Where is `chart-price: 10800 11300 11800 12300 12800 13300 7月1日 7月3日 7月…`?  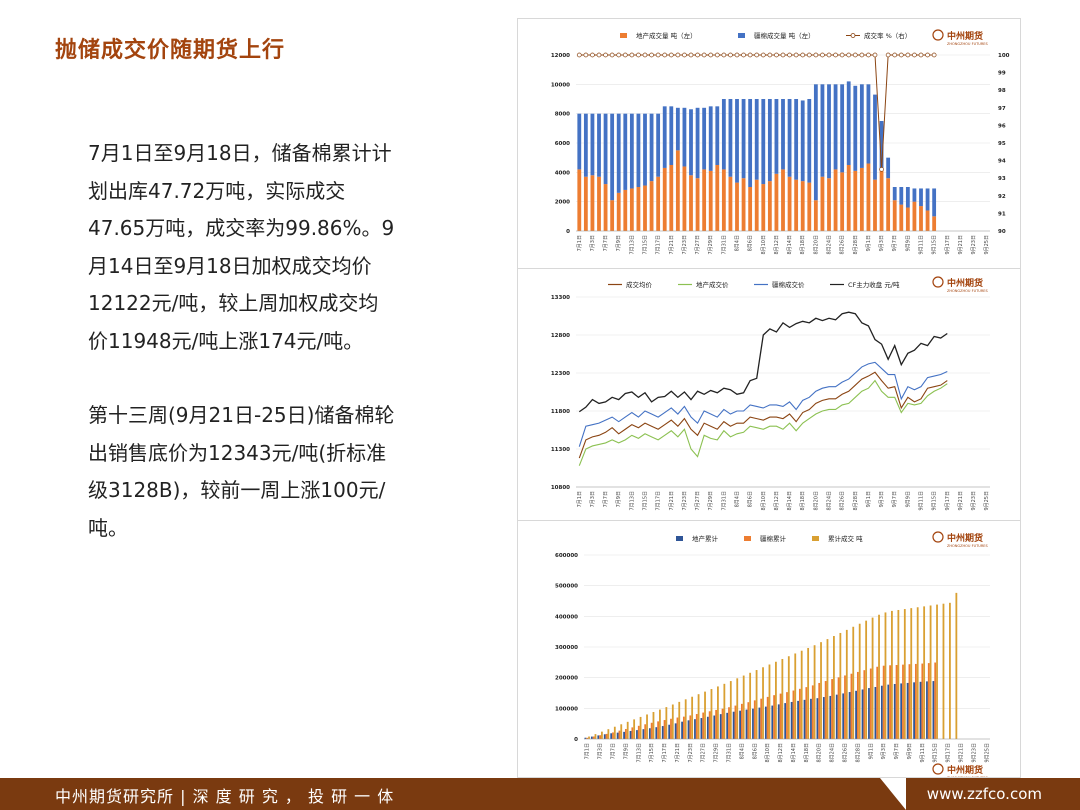 chart-price: 10800 11300 11800 12300 12800 13300 7月1日 7月3日 7月… is located at coordinates (770, 393).